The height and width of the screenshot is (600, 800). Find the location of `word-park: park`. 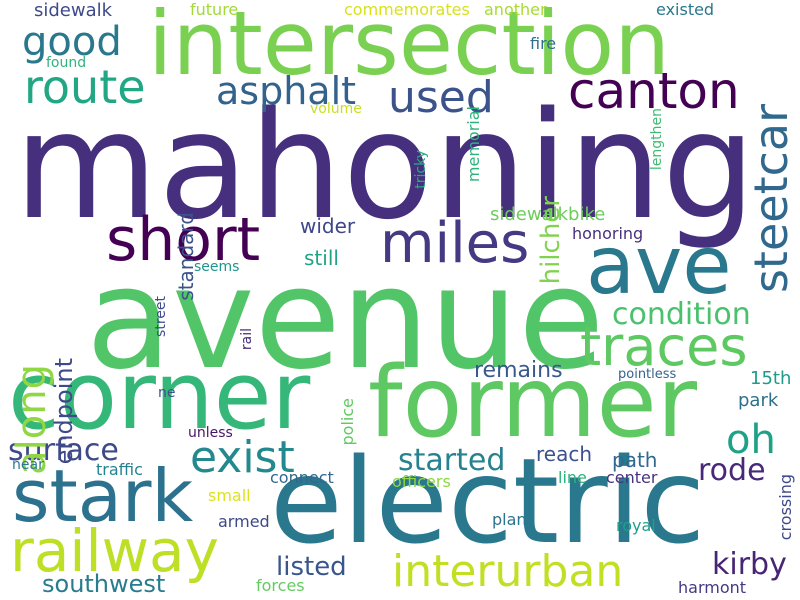

word-park: park is located at coordinates (758, 400).